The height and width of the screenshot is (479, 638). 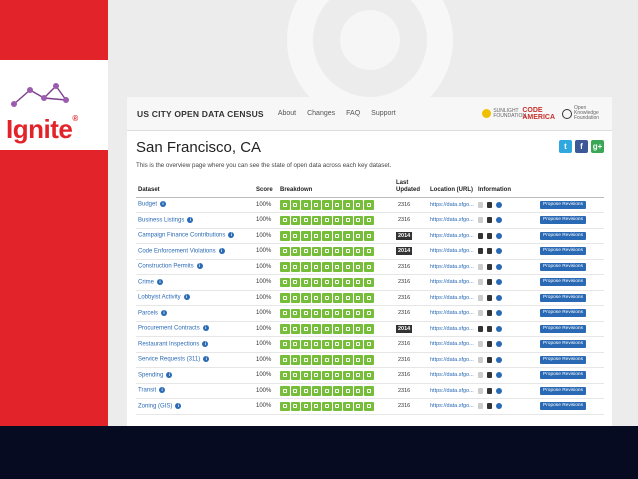 I want to click on dataset-link: Budget, so click(x=148, y=205).